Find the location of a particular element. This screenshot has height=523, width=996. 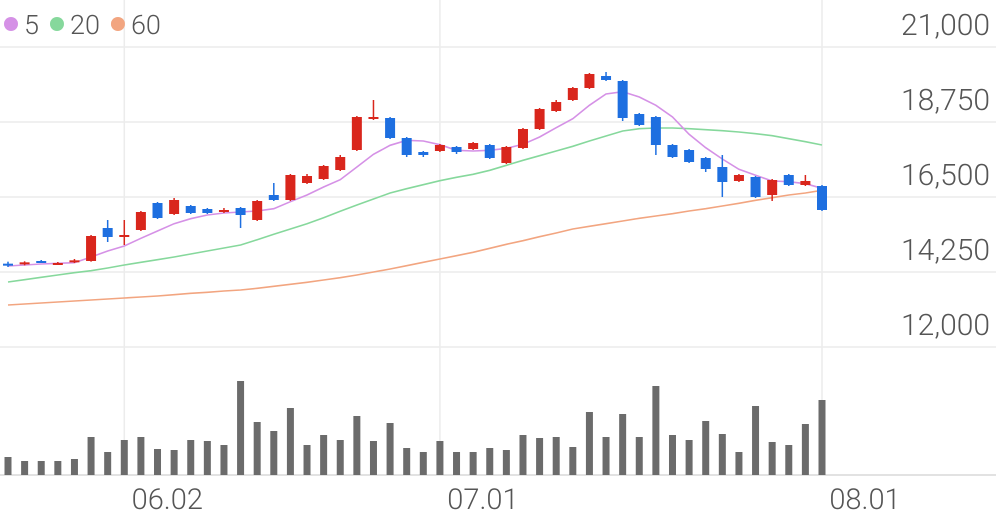

y-tick-label: 18,750 is located at coordinates (945, 100).